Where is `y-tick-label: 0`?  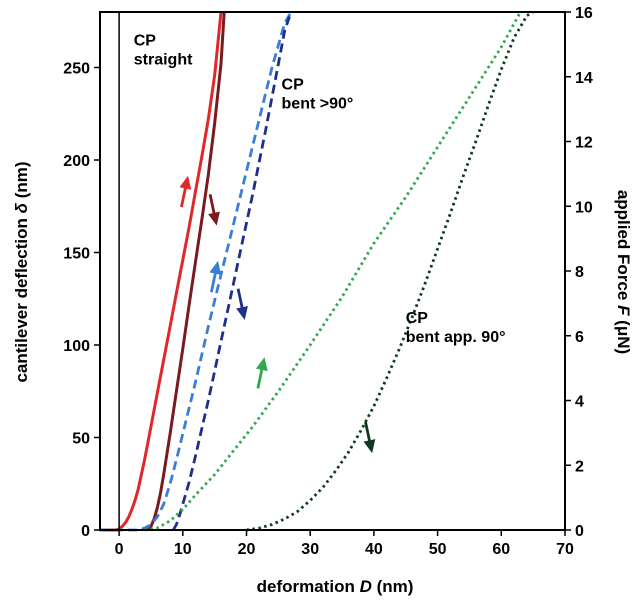
y-tick-label: 0 is located at coordinates (85, 531).